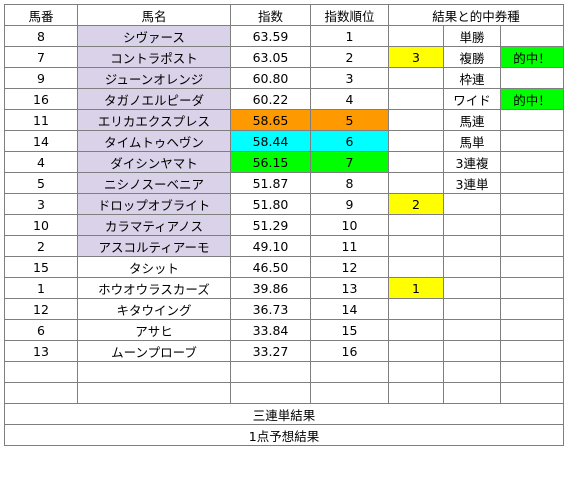  I want to click on horse-number-cell: 7, so click(41, 57).